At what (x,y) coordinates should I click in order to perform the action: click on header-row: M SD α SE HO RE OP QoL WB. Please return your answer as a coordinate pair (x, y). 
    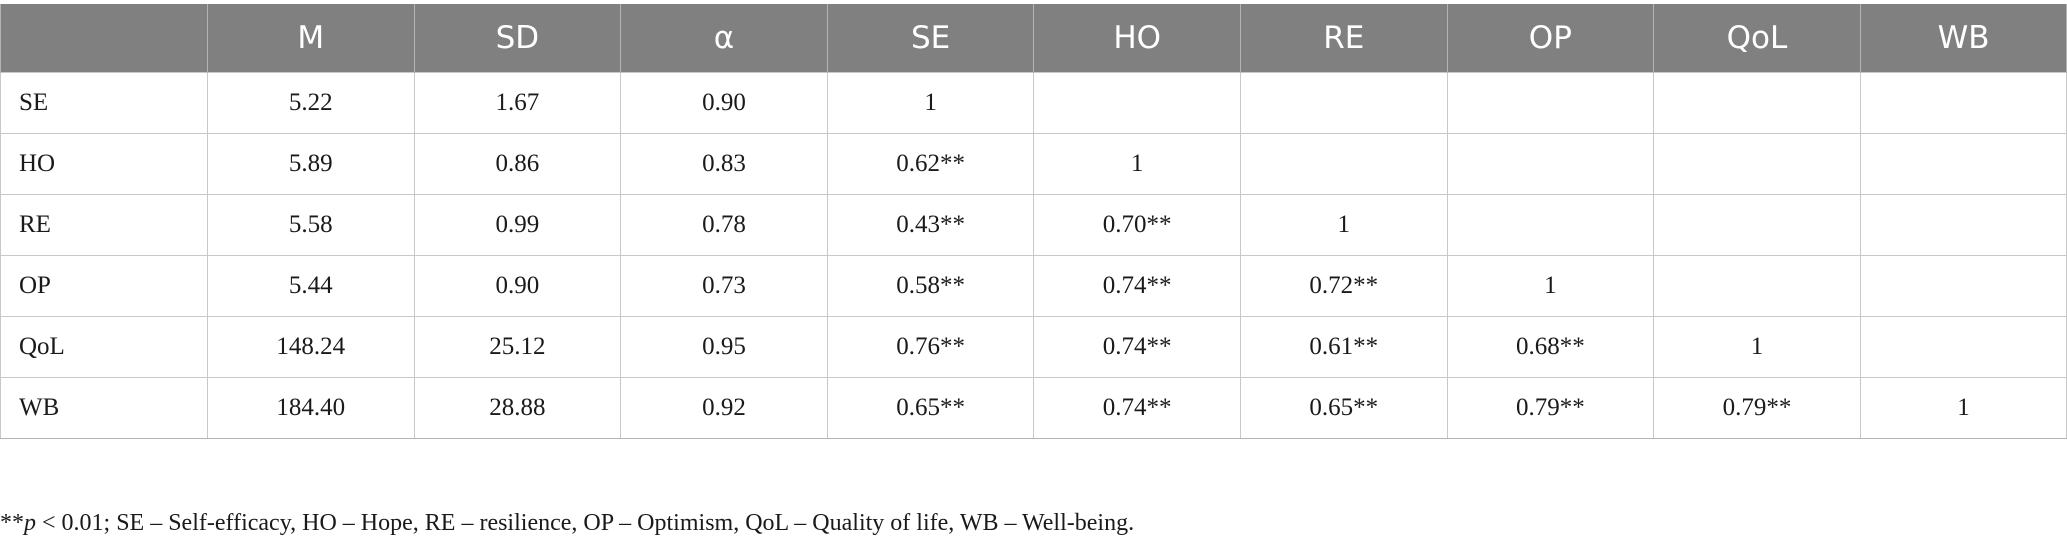
    Looking at the image, I should click on (1033, 38).